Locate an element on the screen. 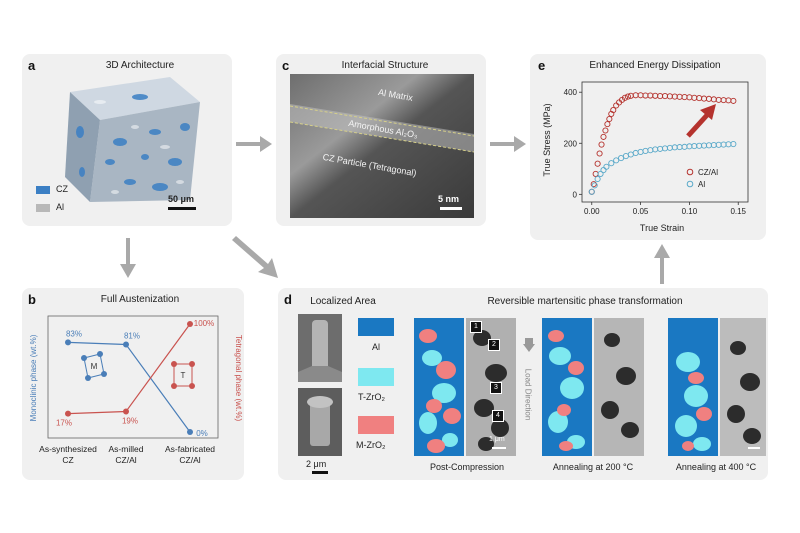  chart-b-ylabel-left: Monoclinic phase (wt.%) is located at coordinates (33, 377).